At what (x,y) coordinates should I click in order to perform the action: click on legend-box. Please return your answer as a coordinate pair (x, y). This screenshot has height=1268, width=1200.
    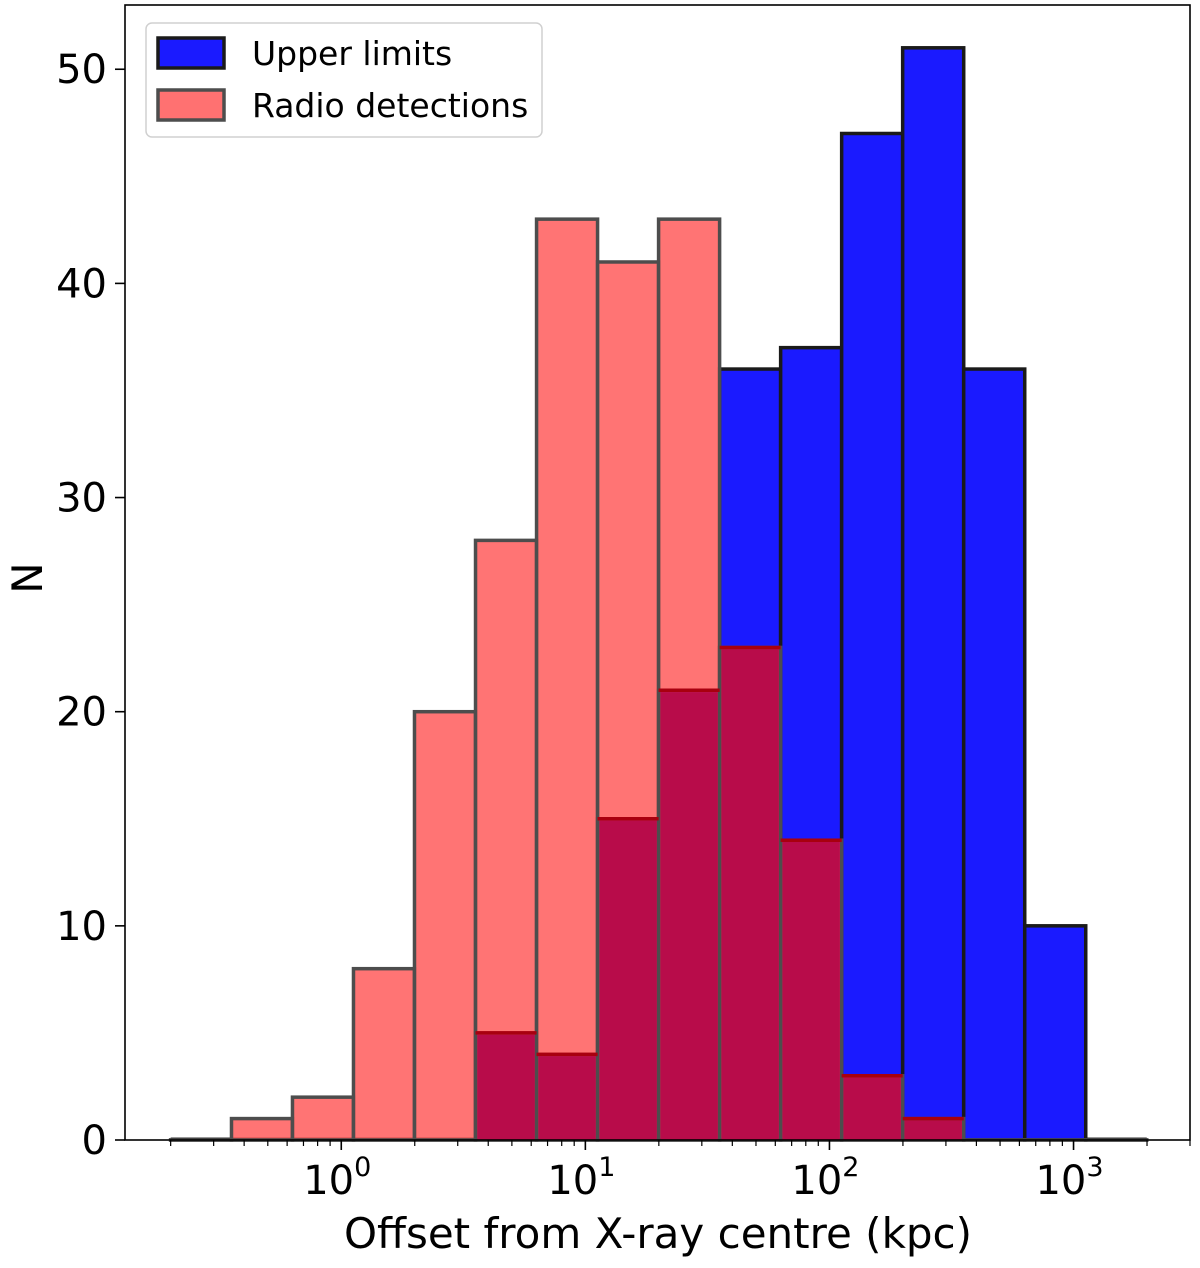
    Looking at the image, I should click on (344, 80).